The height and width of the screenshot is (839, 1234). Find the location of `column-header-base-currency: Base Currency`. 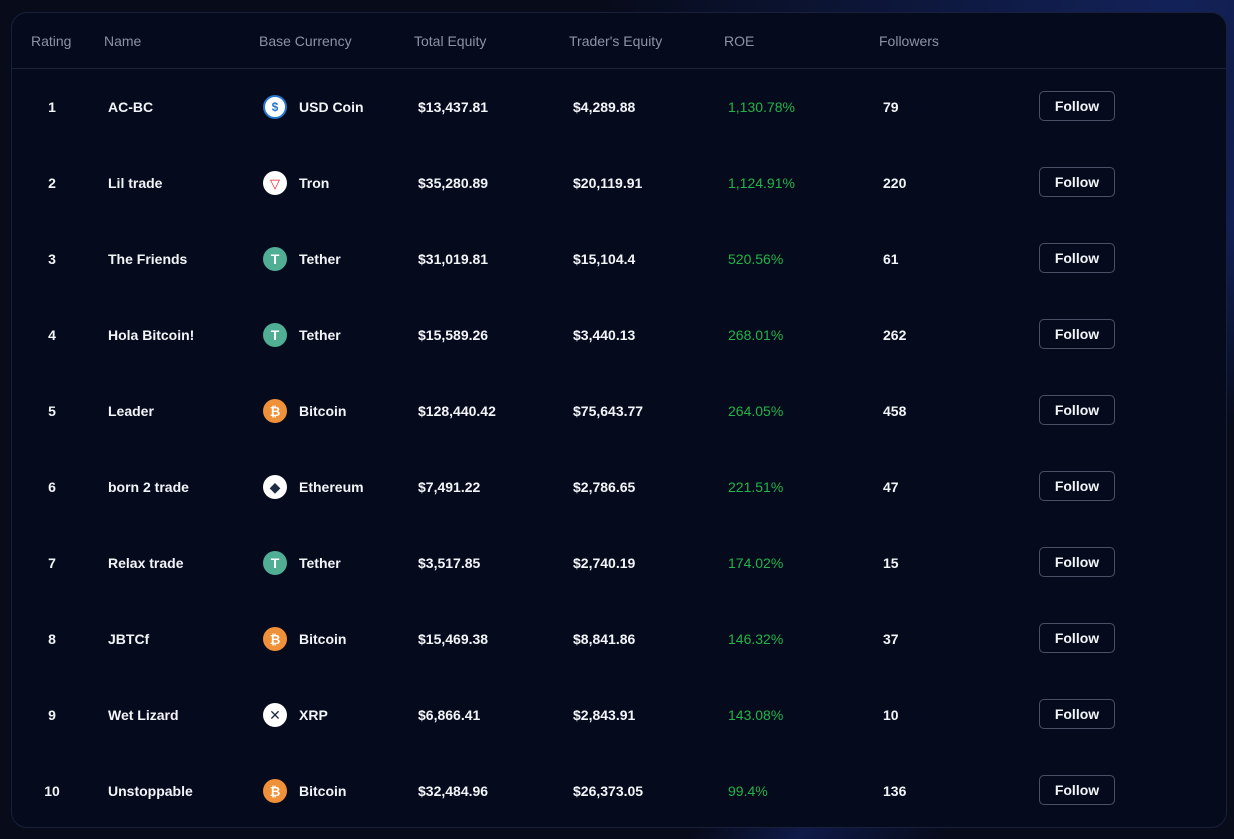

column-header-base-currency: Base Currency is located at coordinates (305, 41).